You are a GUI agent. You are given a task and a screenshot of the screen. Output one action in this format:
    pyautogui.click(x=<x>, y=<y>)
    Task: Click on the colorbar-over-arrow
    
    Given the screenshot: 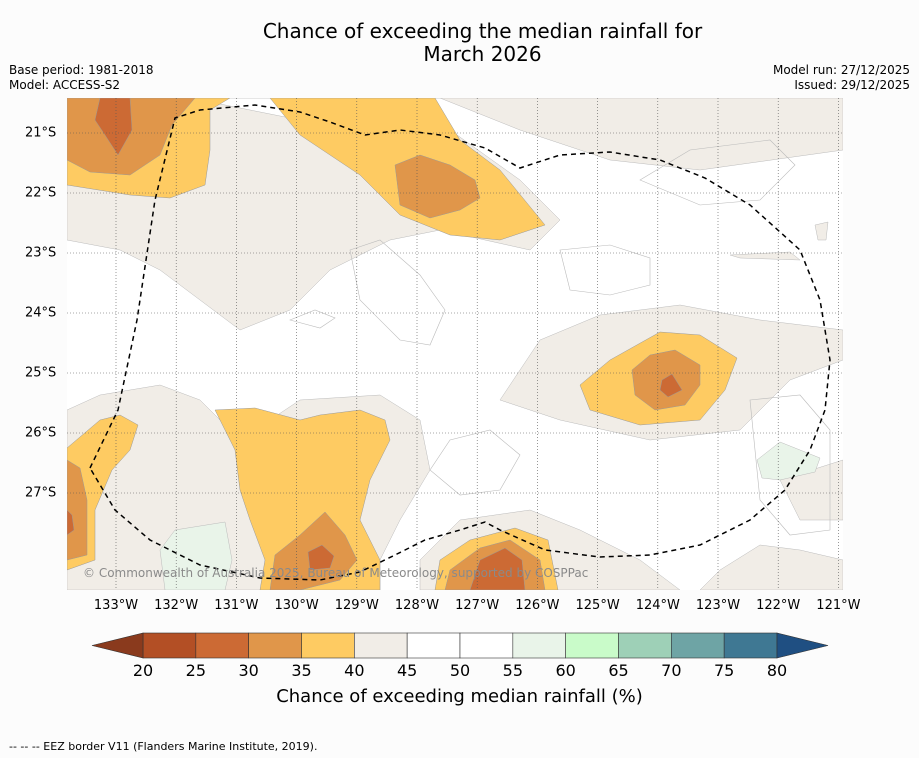 What is the action you would take?
    pyautogui.click(x=802, y=645)
    